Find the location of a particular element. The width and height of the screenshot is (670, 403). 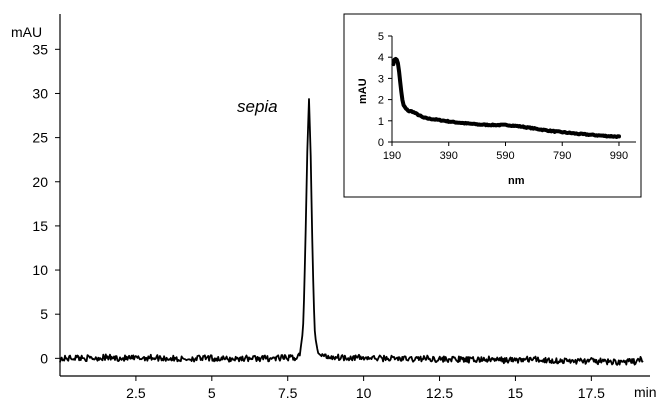

inset-y-axis-label: mAU is located at coordinates (363, 91).